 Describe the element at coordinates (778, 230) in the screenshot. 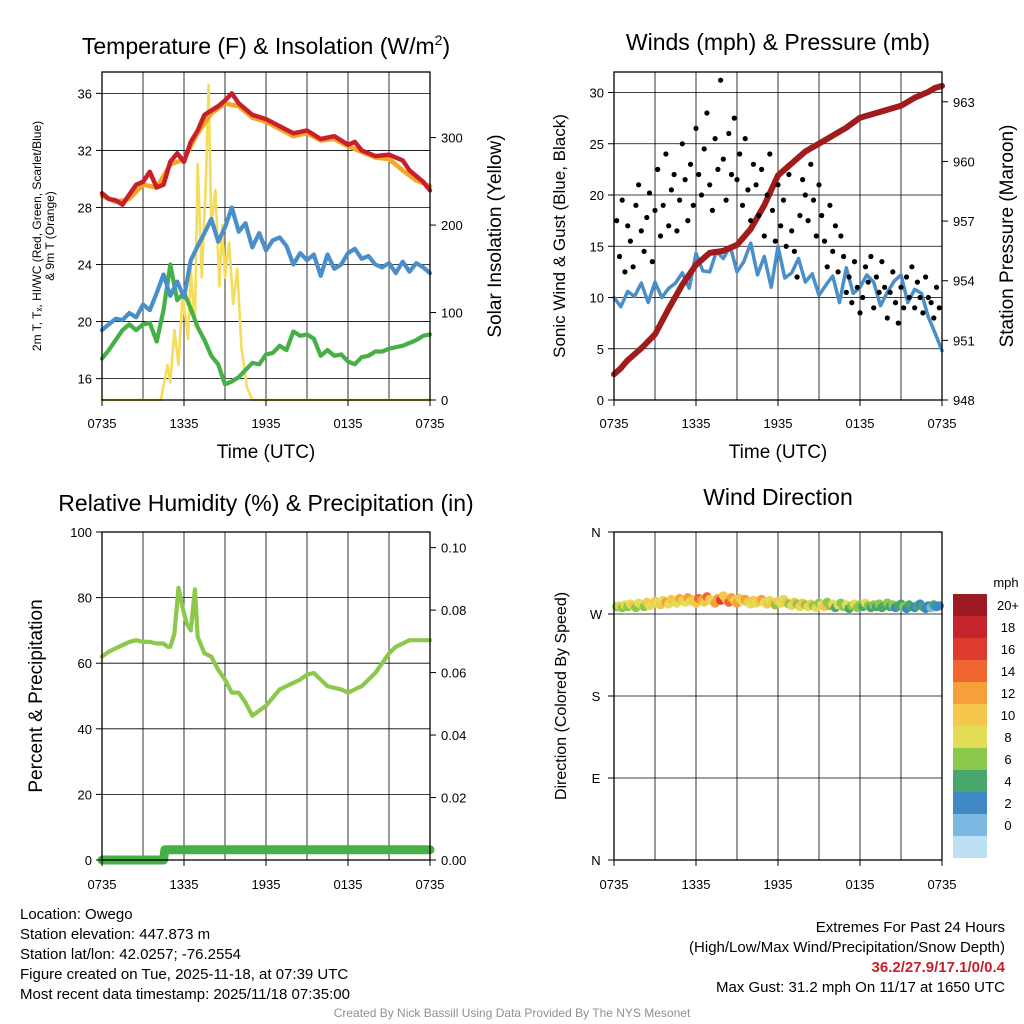

I see `station-pressure-line` at that location.